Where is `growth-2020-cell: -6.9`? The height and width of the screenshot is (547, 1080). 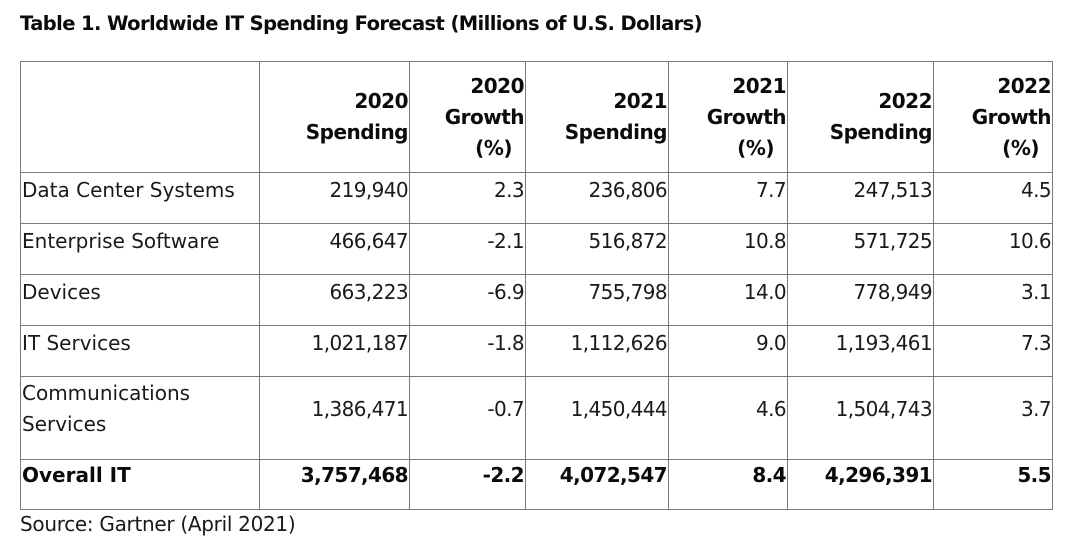
growth-2020-cell: -6.9 is located at coordinates (467, 300).